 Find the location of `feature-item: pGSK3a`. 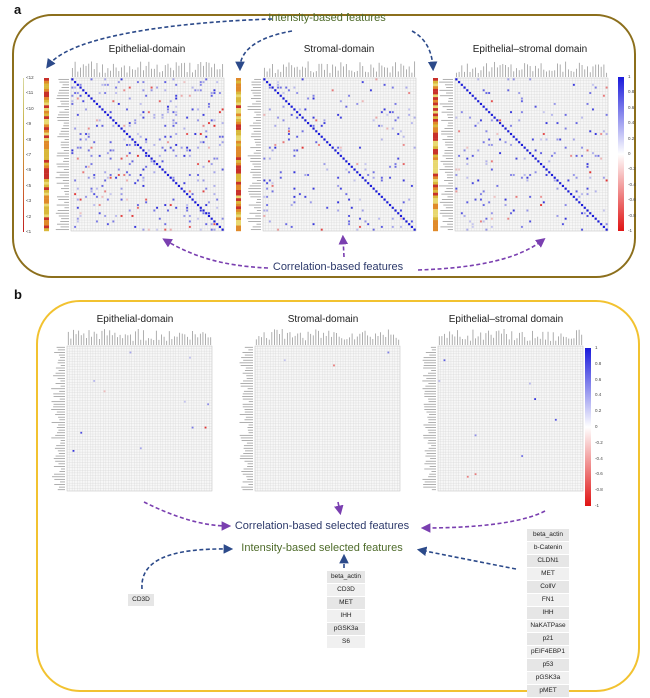

feature-item: pGSK3a is located at coordinates (548, 678).